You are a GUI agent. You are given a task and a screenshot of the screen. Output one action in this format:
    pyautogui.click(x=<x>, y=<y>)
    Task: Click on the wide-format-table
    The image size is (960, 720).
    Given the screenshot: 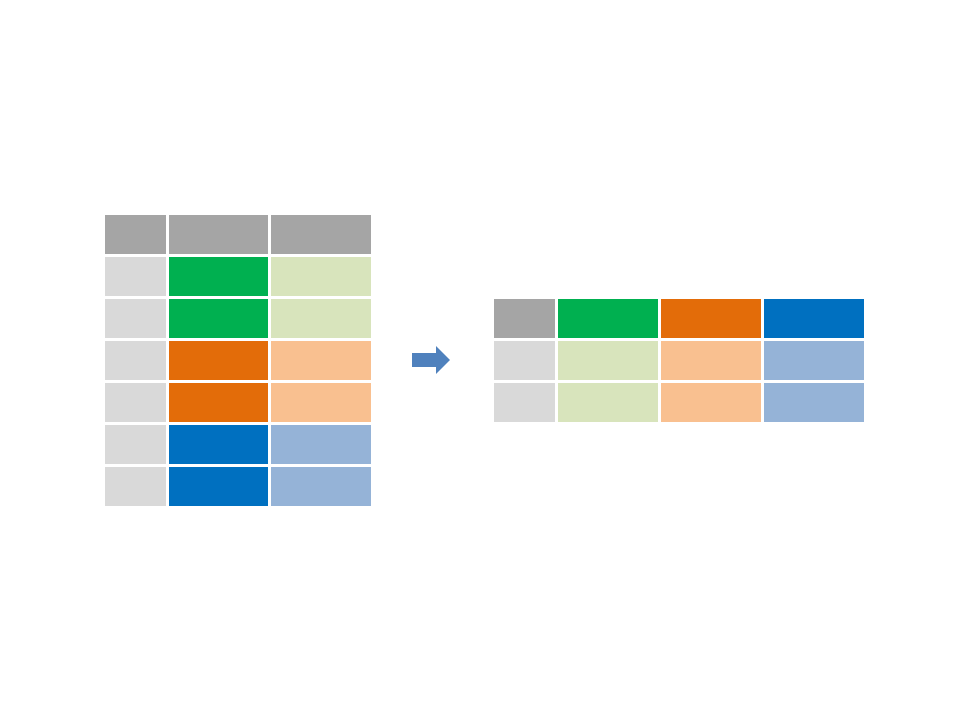 What is the action you would take?
    pyautogui.click(x=679, y=360)
    